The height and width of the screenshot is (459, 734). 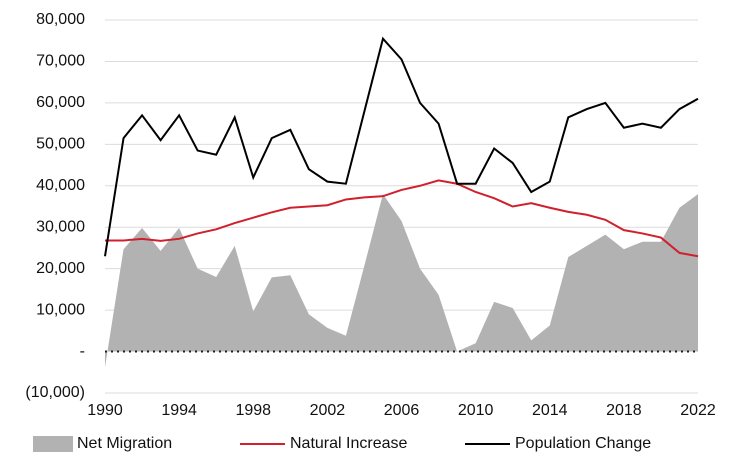 What do you see at coordinates (476, 410) in the screenshot?
I see `x-tick-label: 2010` at bounding box center [476, 410].